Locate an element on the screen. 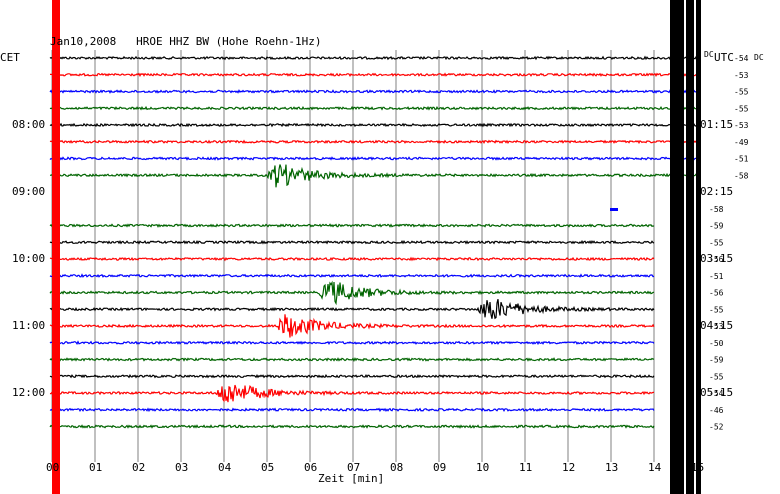 The width and height of the screenshot is (780, 494). x-tick-label: 14 is located at coordinates (655, 467).